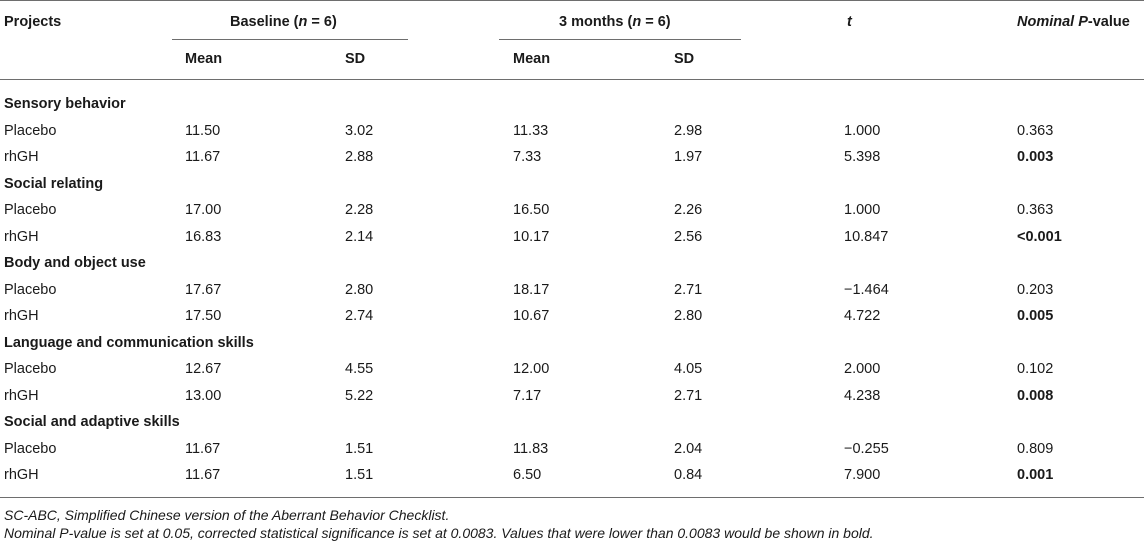  Describe the element at coordinates (531, 448) in the screenshot. I see `months-mean-cell: 11.83` at that location.